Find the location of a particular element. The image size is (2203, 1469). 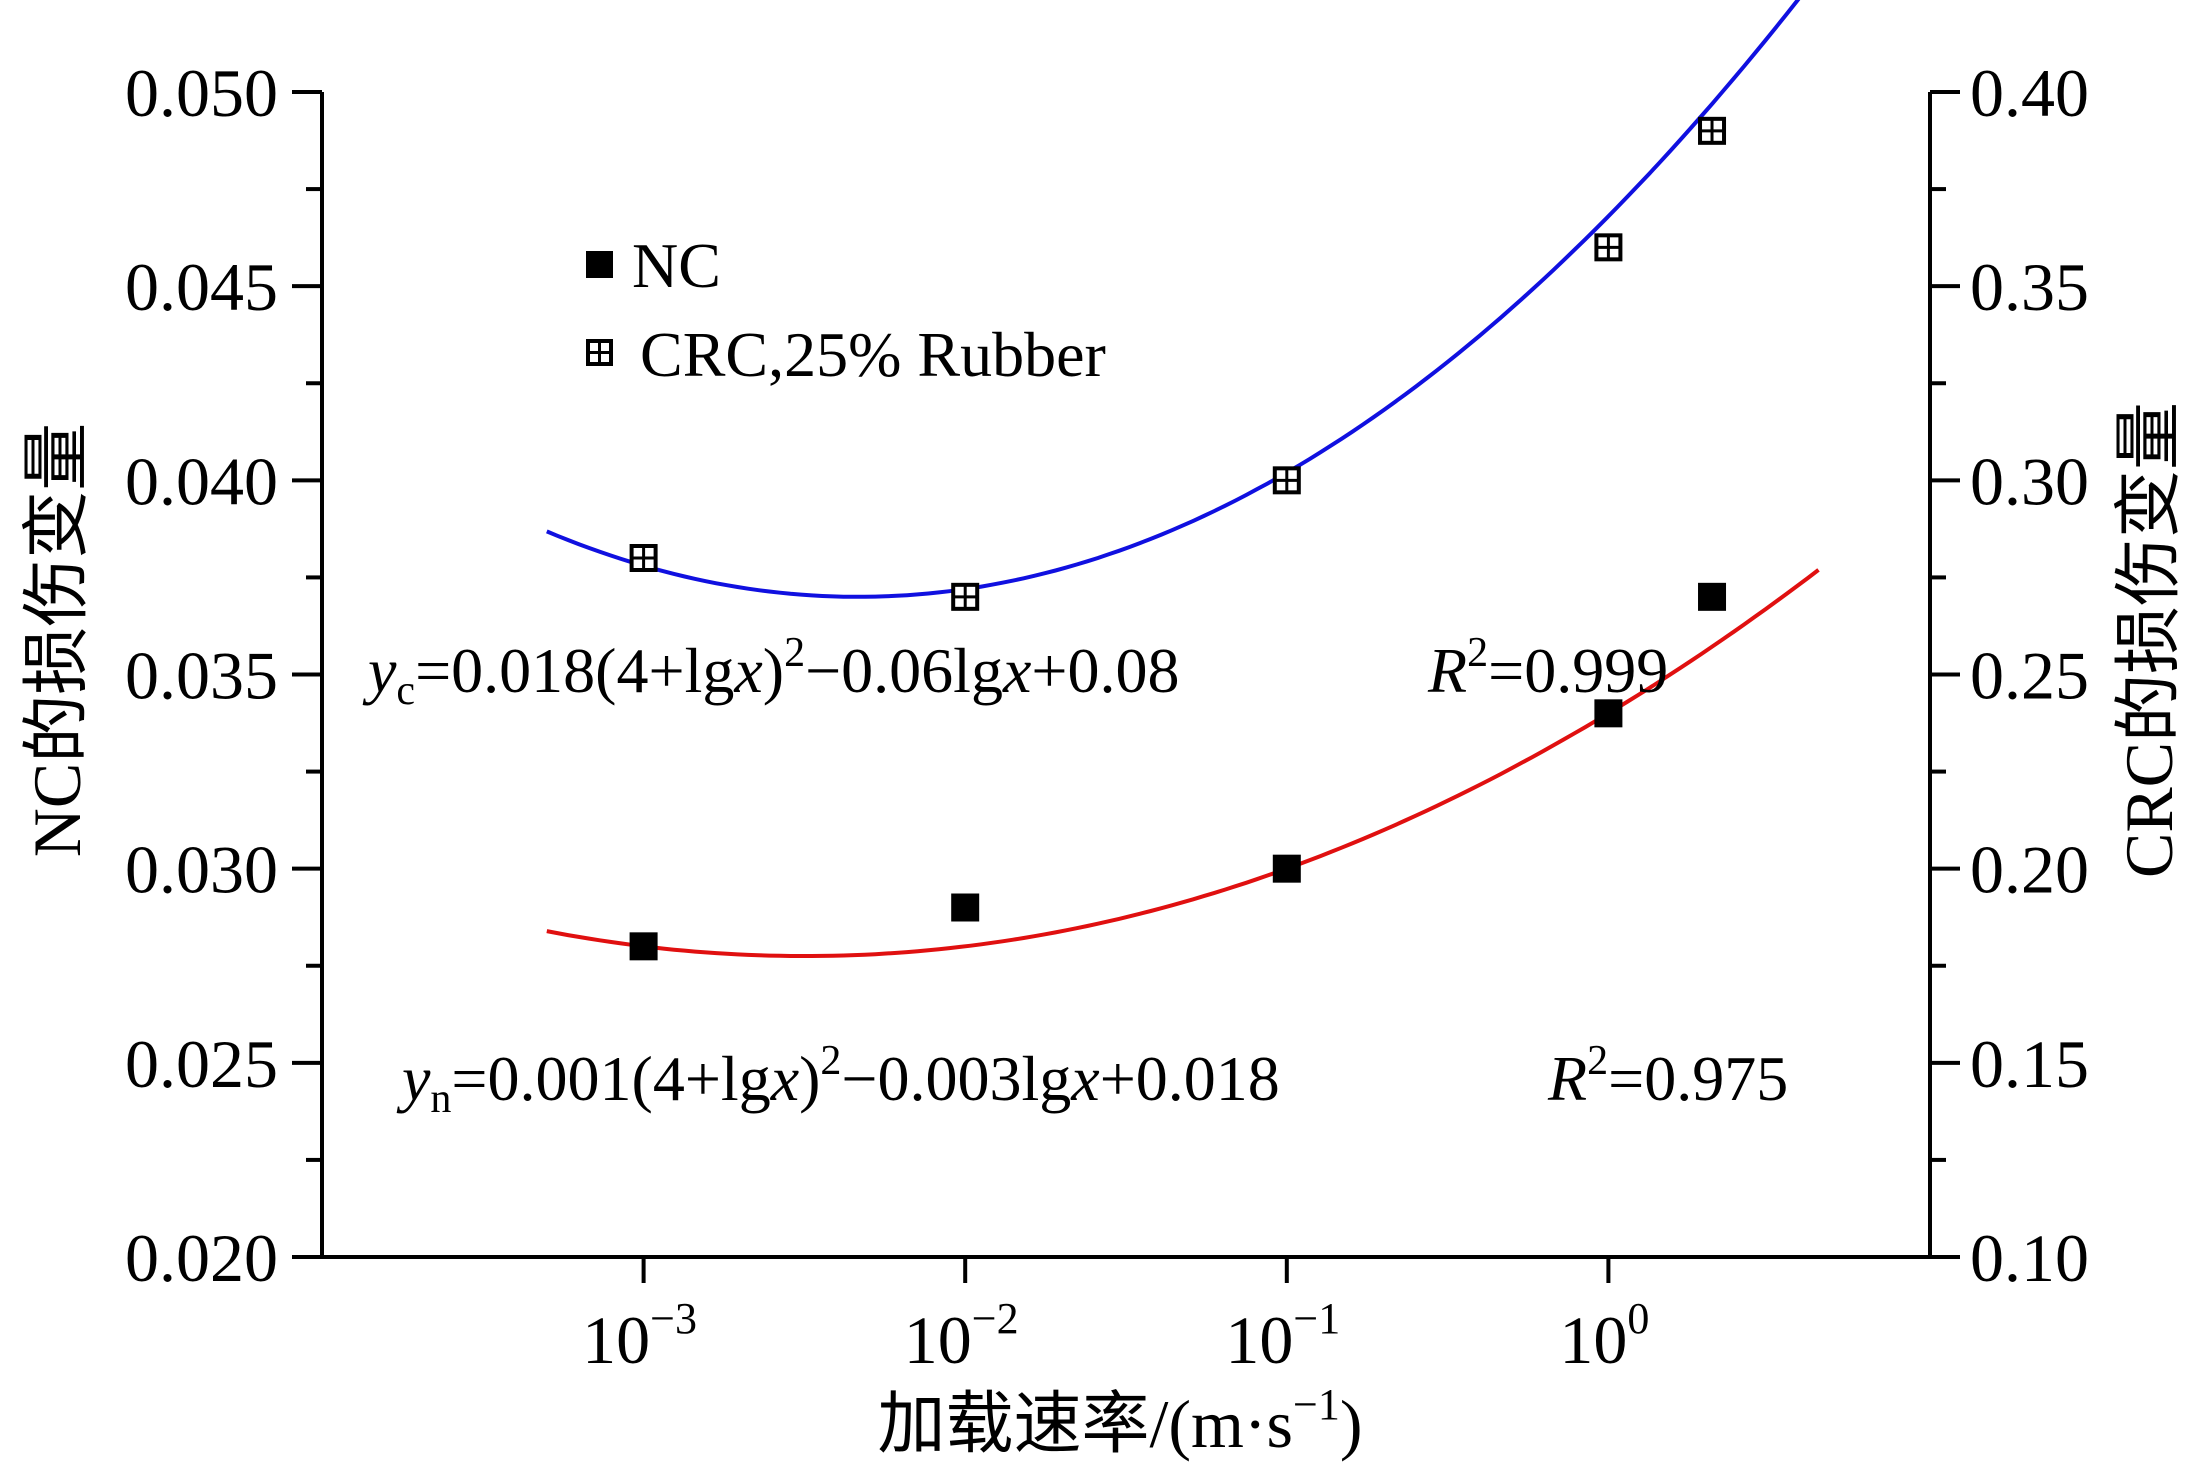

y-left-tick-label: 0.040 is located at coordinates (201, 481).